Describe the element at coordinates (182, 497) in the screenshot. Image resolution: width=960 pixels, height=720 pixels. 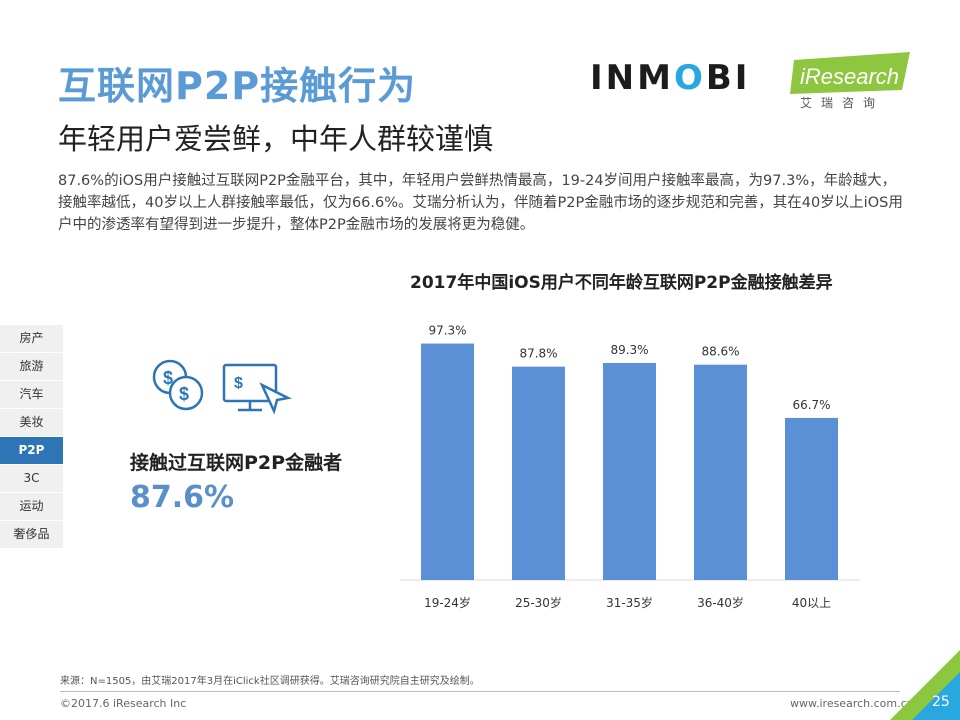
I see `kpi-value: 87.6%` at that location.